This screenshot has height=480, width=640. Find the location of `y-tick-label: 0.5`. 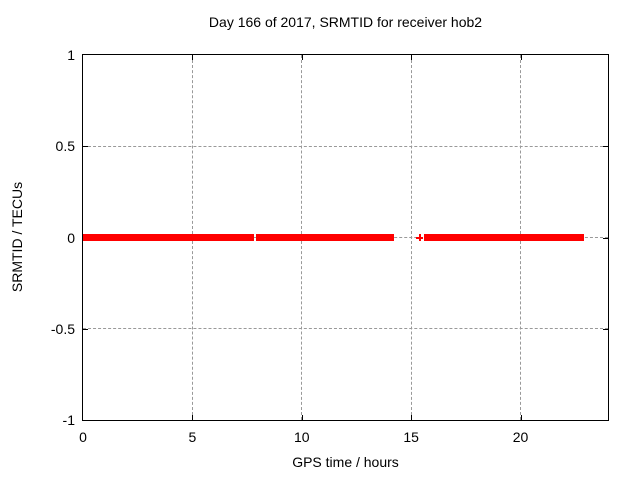

y-tick-label: 0.5 is located at coordinates (65, 146).